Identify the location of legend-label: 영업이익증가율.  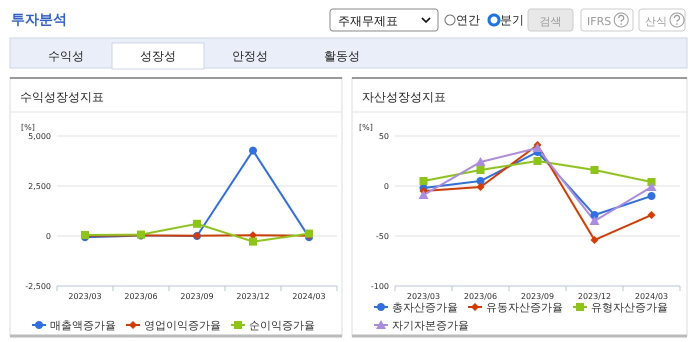
(182, 325).